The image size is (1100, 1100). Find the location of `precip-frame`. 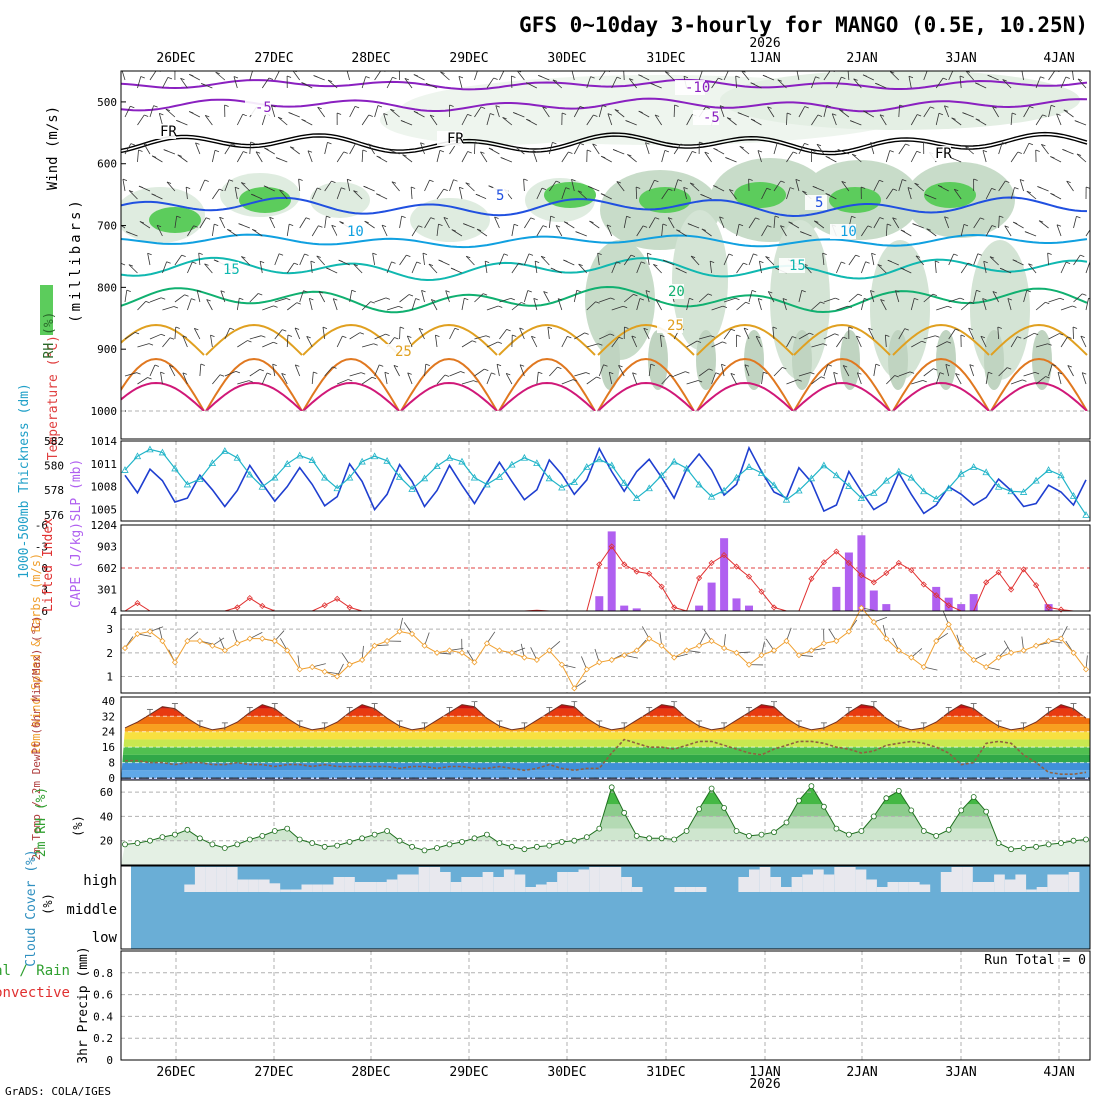

precip-frame is located at coordinates (605, 1005).